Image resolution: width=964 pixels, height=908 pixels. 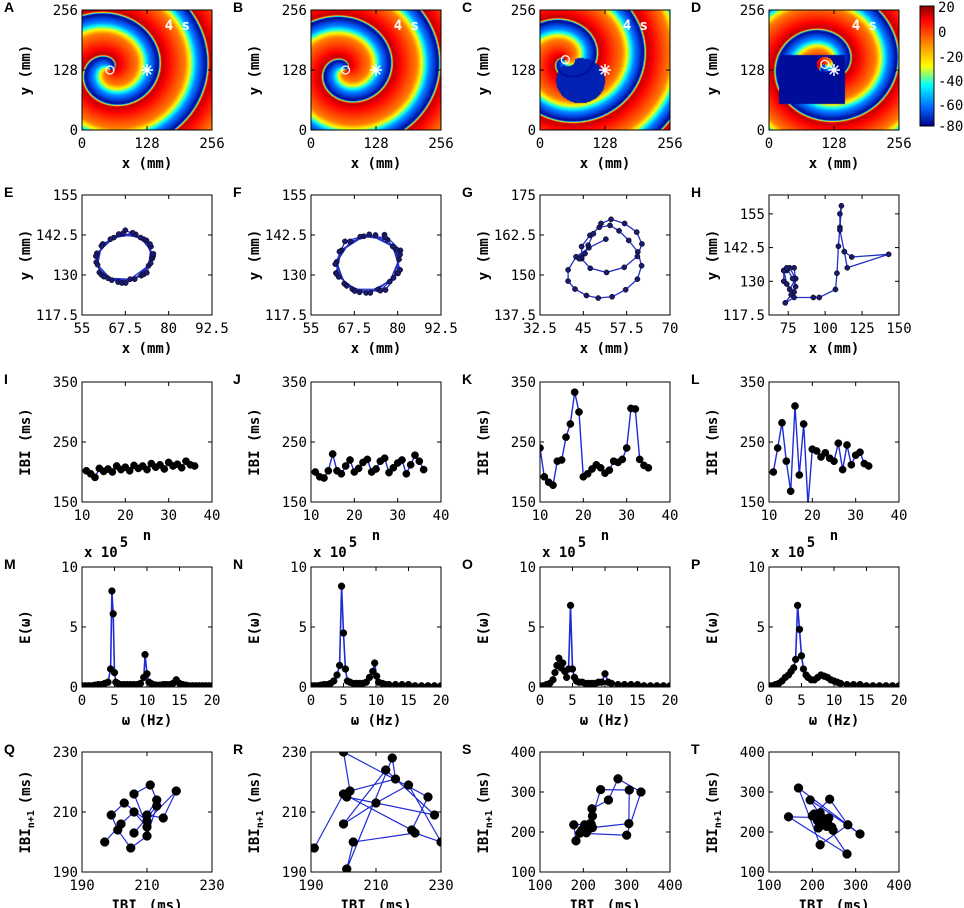 What do you see at coordinates (311, 144) in the screenshot?
I see `x-tick-label: 0` at bounding box center [311, 144].